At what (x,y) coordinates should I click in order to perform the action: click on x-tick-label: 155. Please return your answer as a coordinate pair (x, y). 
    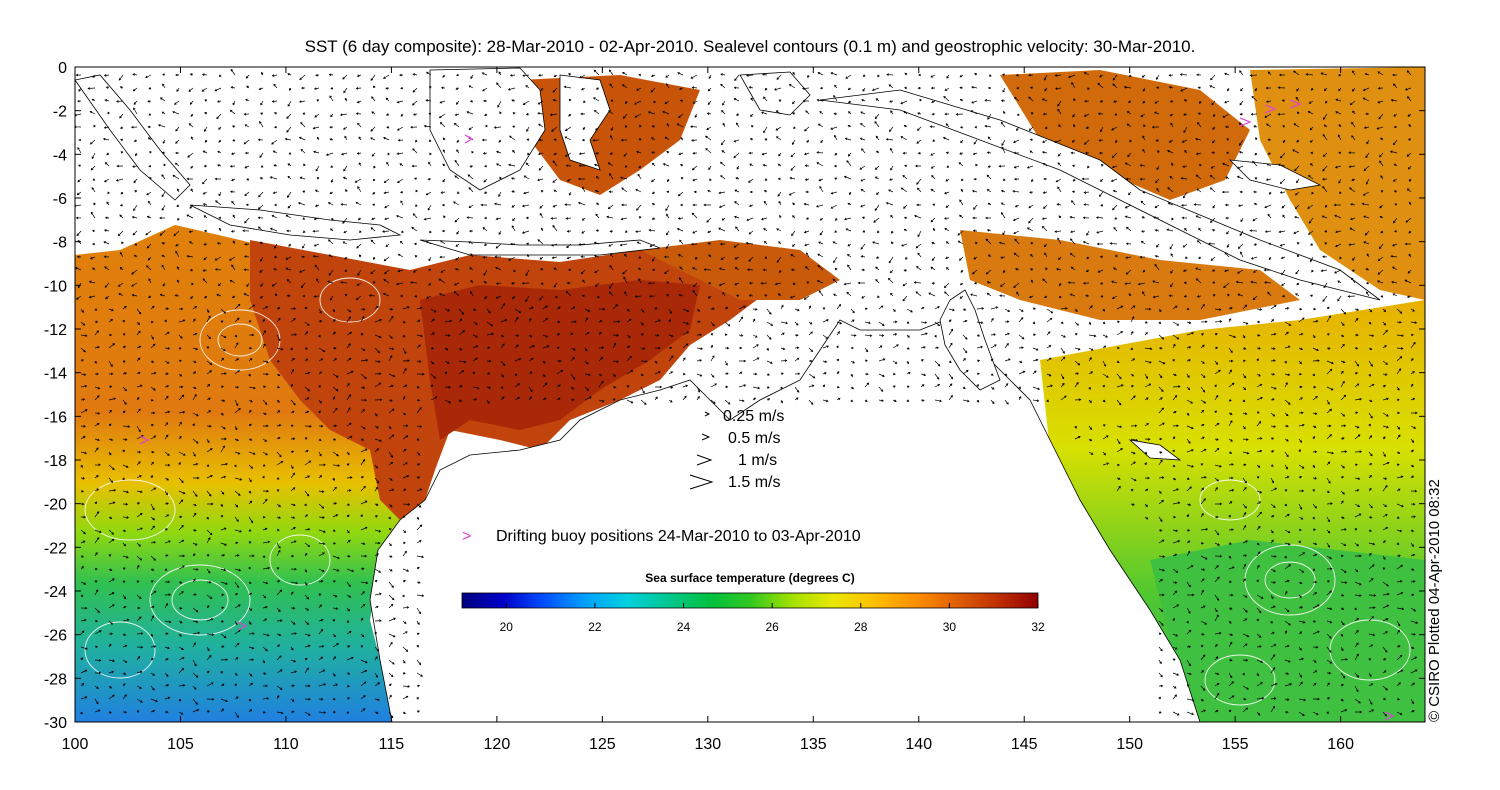
    Looking at the image, I should click on (1235, 744).